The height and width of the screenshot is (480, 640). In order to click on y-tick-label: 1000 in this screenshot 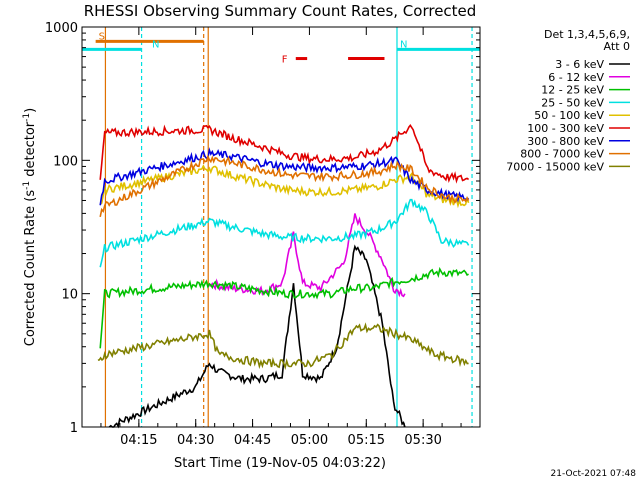, I will do `click(61, 28)`.